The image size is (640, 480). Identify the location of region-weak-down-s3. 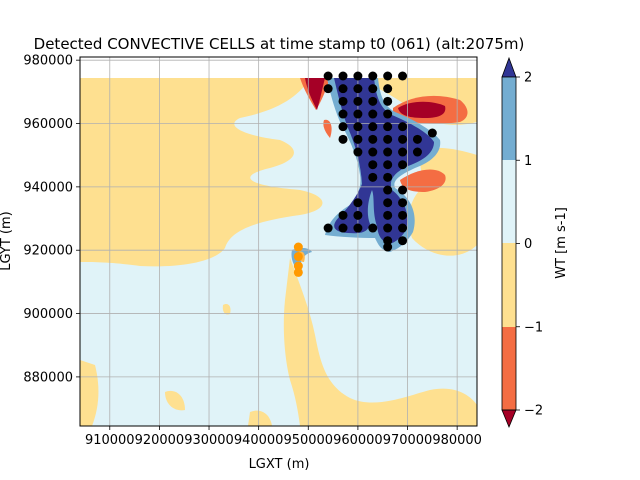
(226, 309).